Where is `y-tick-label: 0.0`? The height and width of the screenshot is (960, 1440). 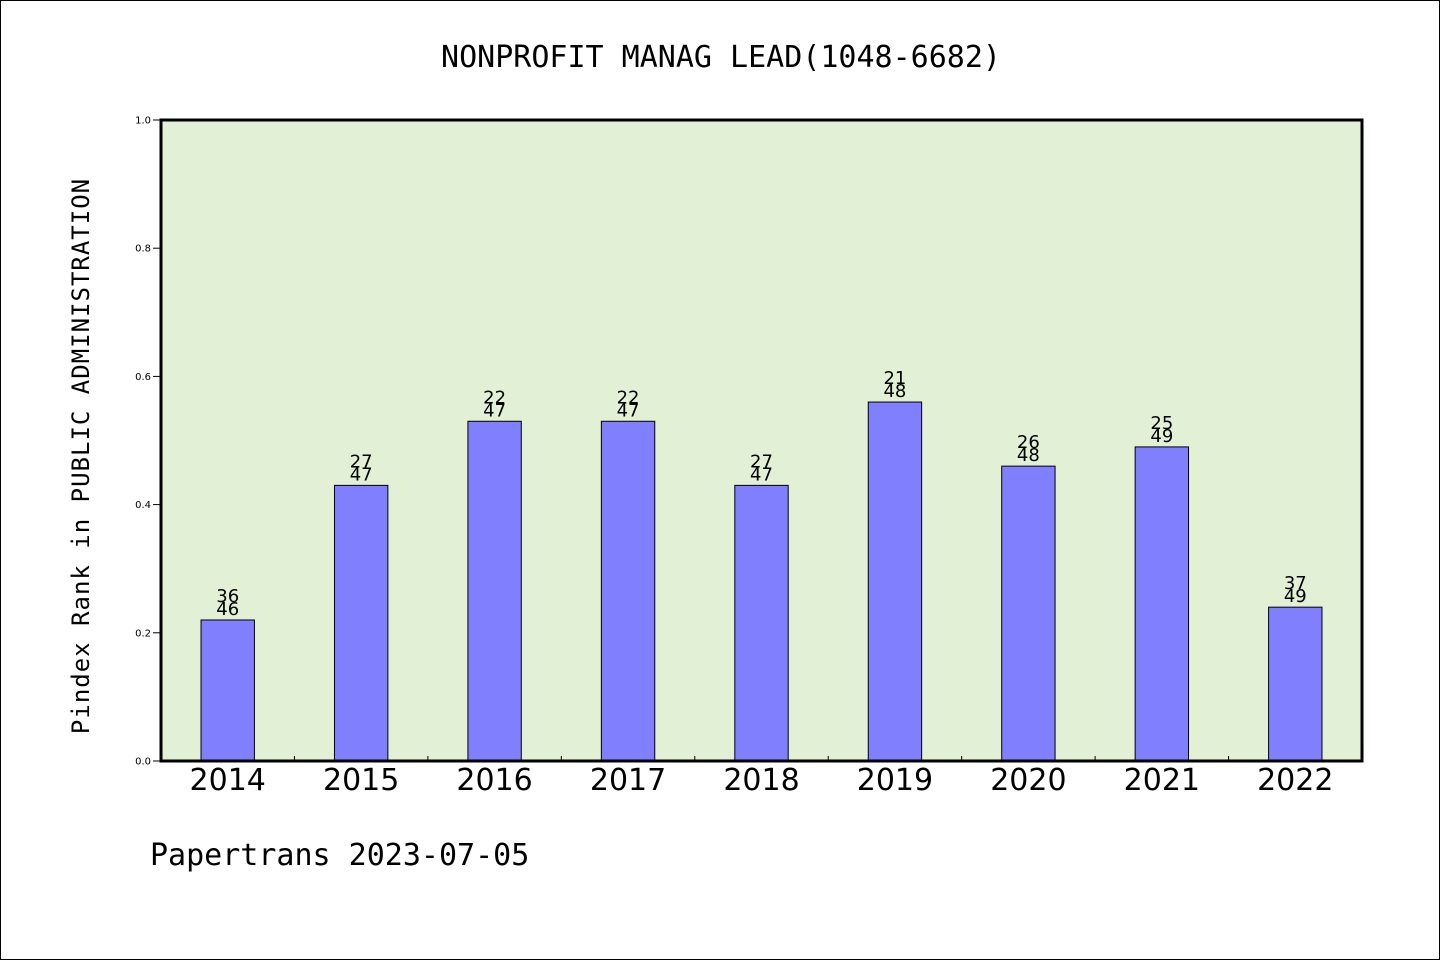 y-tick-label: 0.0 is located at coordinates (143, 762).